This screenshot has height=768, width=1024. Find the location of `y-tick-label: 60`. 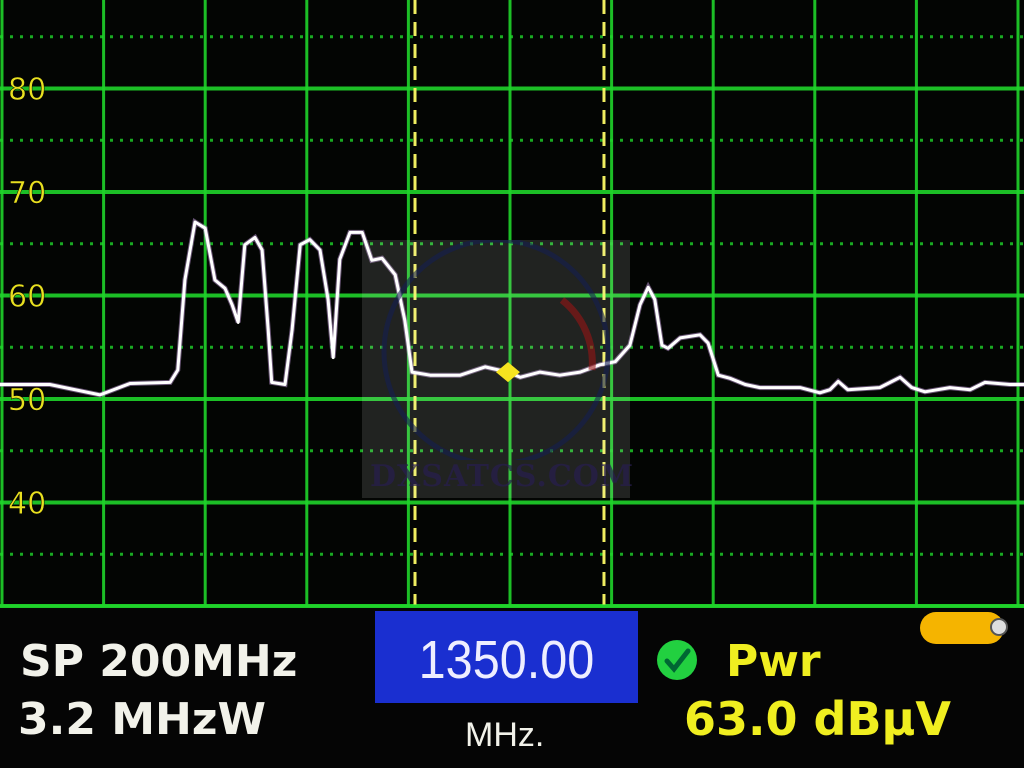

y-tick-label: 60 is located at coordinates (27, 297).